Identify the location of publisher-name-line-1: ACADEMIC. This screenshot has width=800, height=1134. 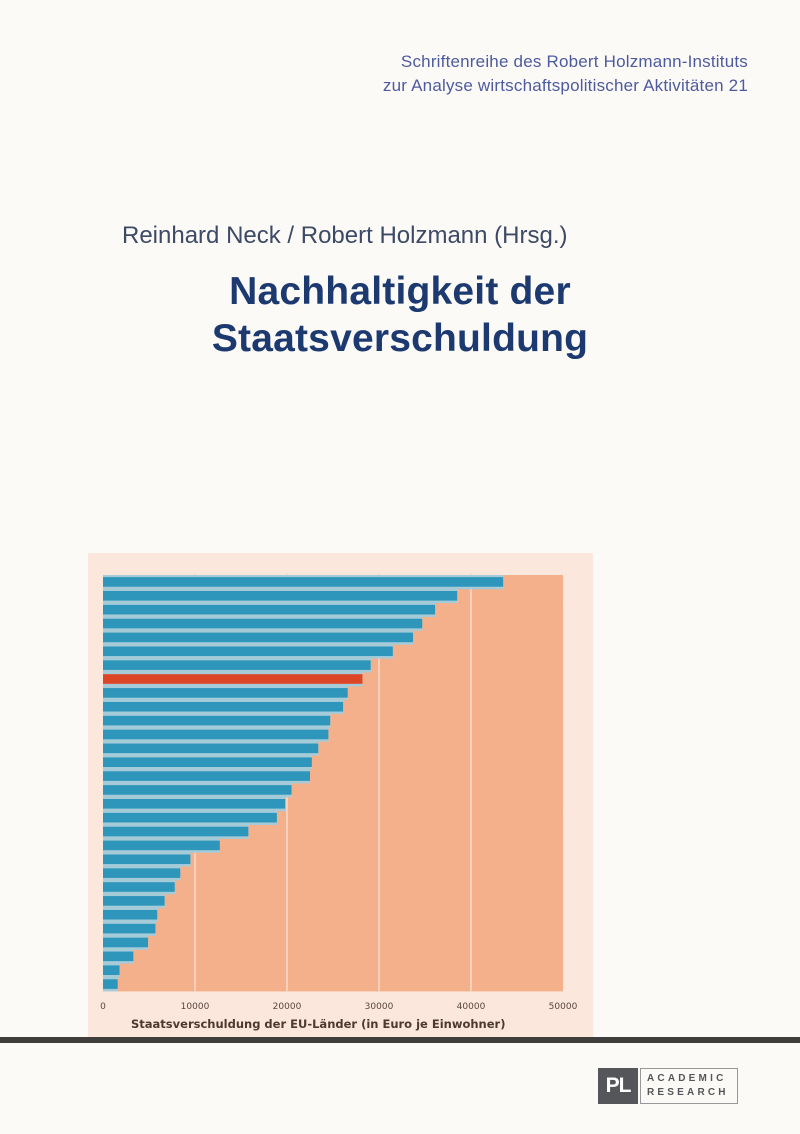
(687, 1078).